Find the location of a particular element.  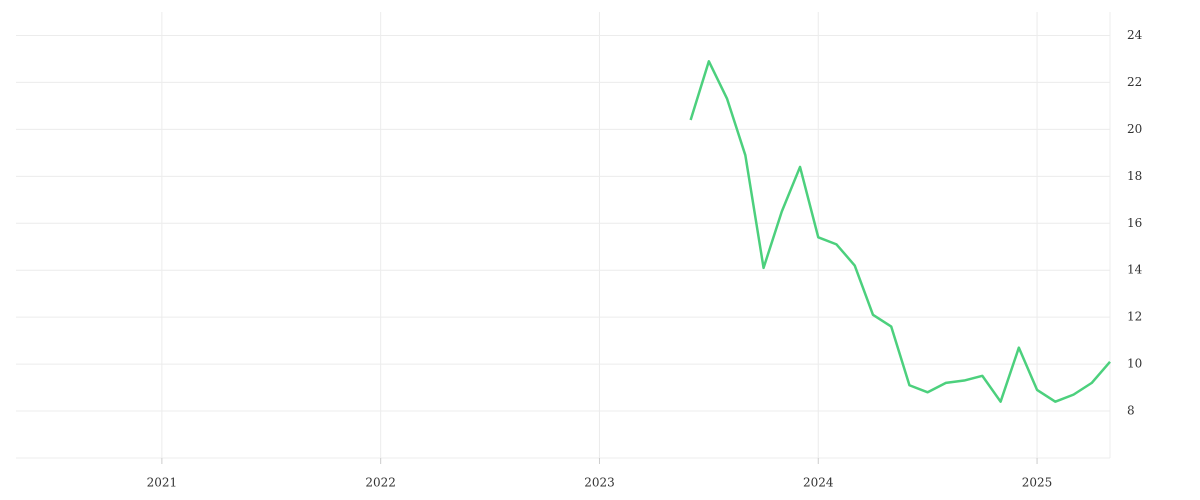

x-tick-label: 2022 is located at coordinates (380, 483).